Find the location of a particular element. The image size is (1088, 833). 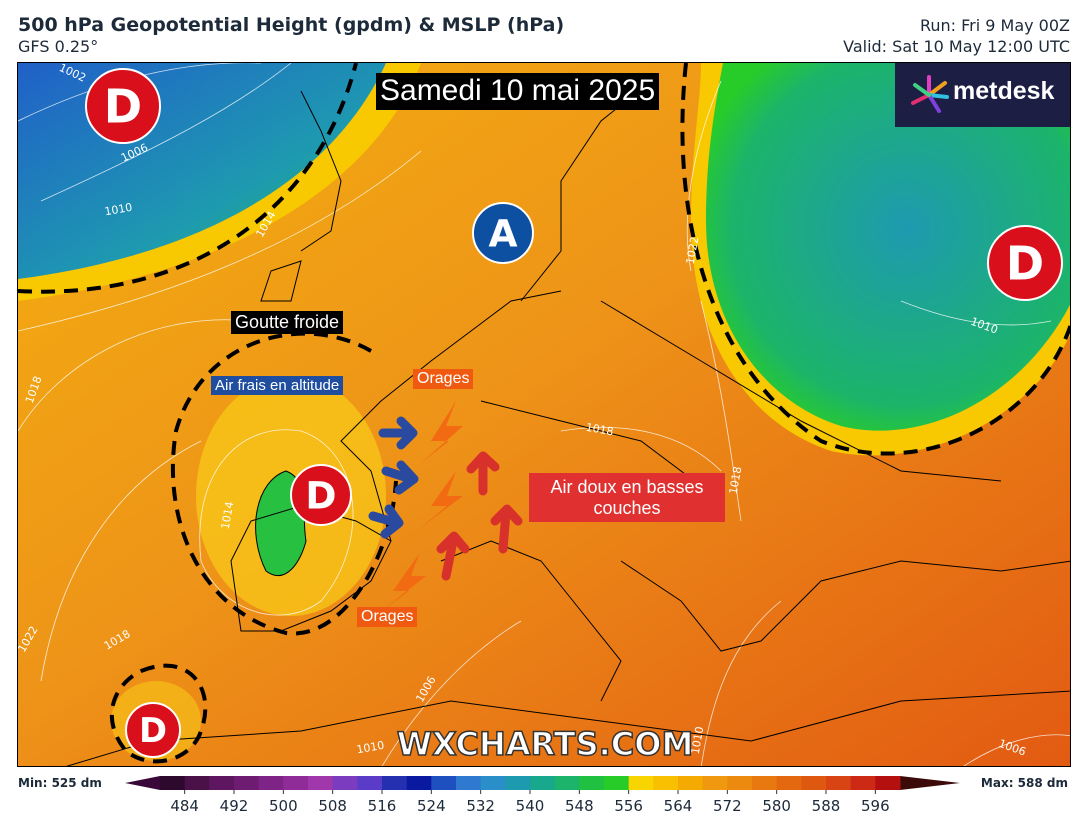

isobar-label: 1014 is located at coordinates (228, 515).